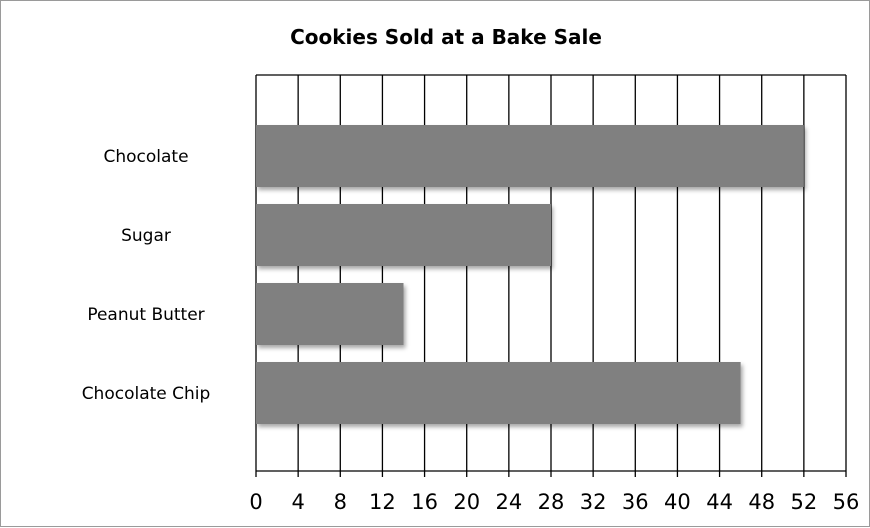 The width and height of the screenshot is (870, 528). I want to click on bar-sugar, so click(403, 235).